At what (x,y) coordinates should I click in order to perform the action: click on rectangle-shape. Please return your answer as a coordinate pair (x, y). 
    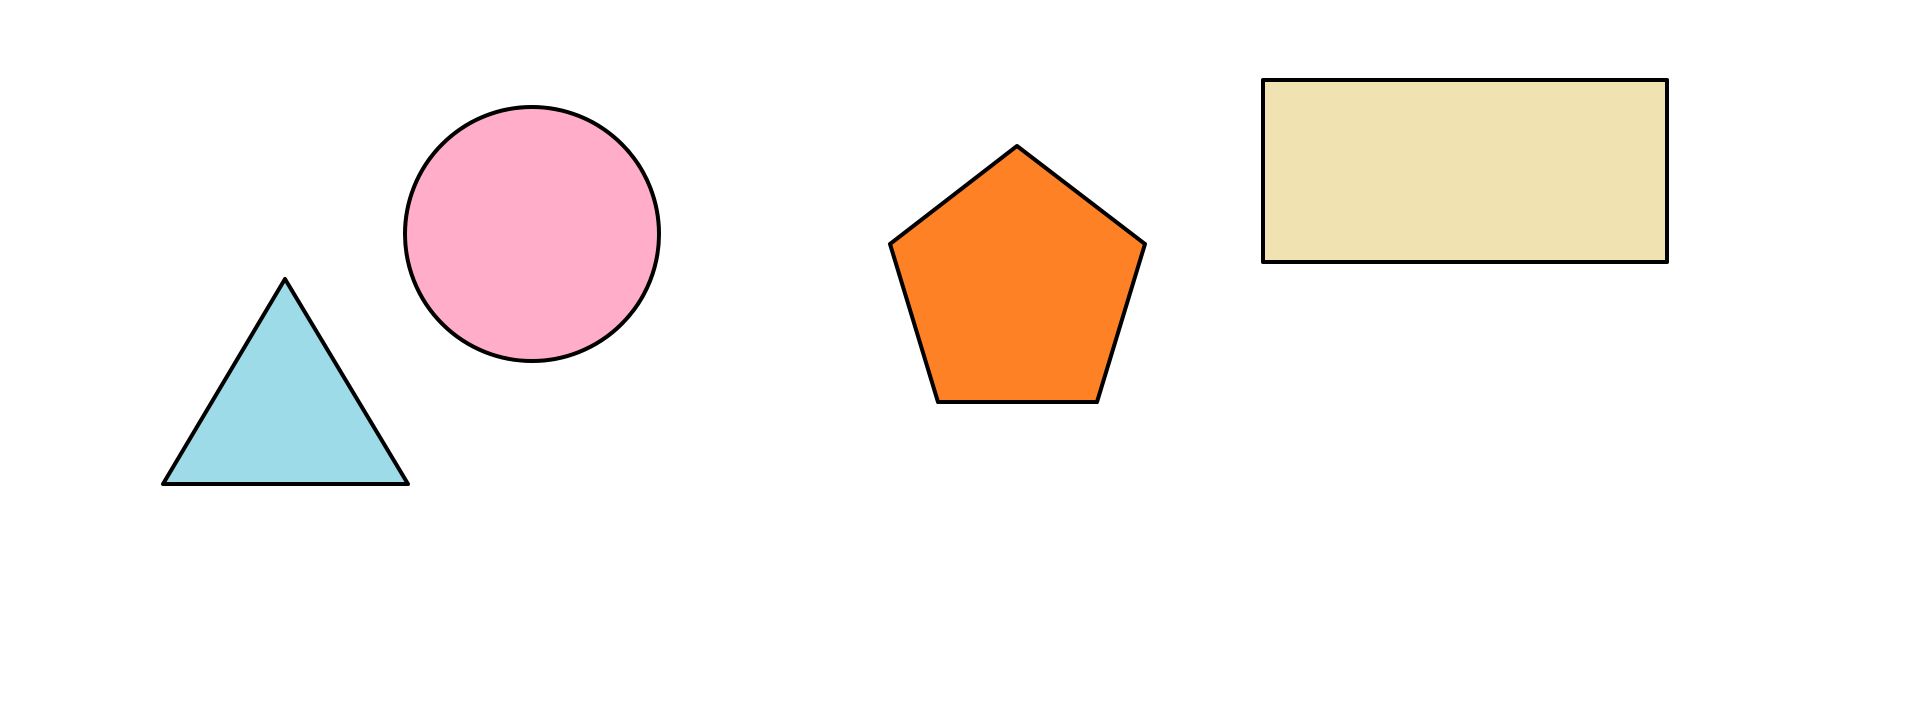
    Looking at the image, I should click on (1465, 171).